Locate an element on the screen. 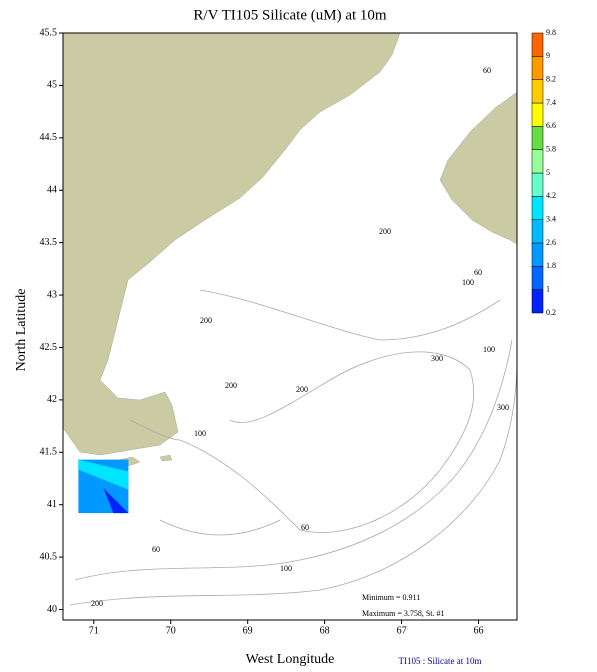  y-tick-label: 44 is located at coordinates (52, 190).